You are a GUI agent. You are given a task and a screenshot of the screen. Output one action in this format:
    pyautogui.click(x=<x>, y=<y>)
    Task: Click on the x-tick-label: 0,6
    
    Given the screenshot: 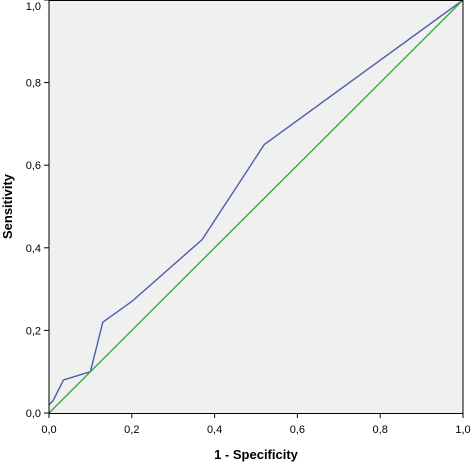 What is the action you would take?
    pyautogui.click(x=297, y=430)
    